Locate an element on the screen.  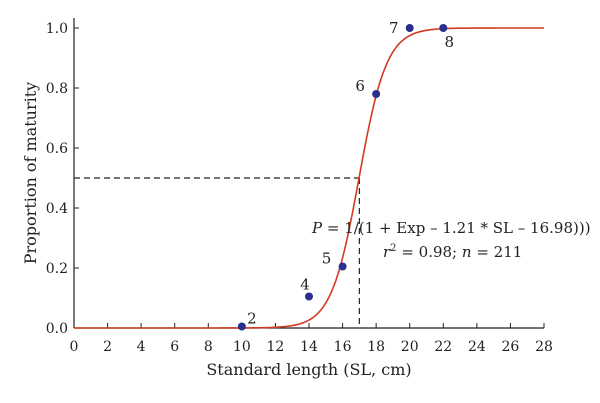
stats-n: n is located at coordinates (467, 252).